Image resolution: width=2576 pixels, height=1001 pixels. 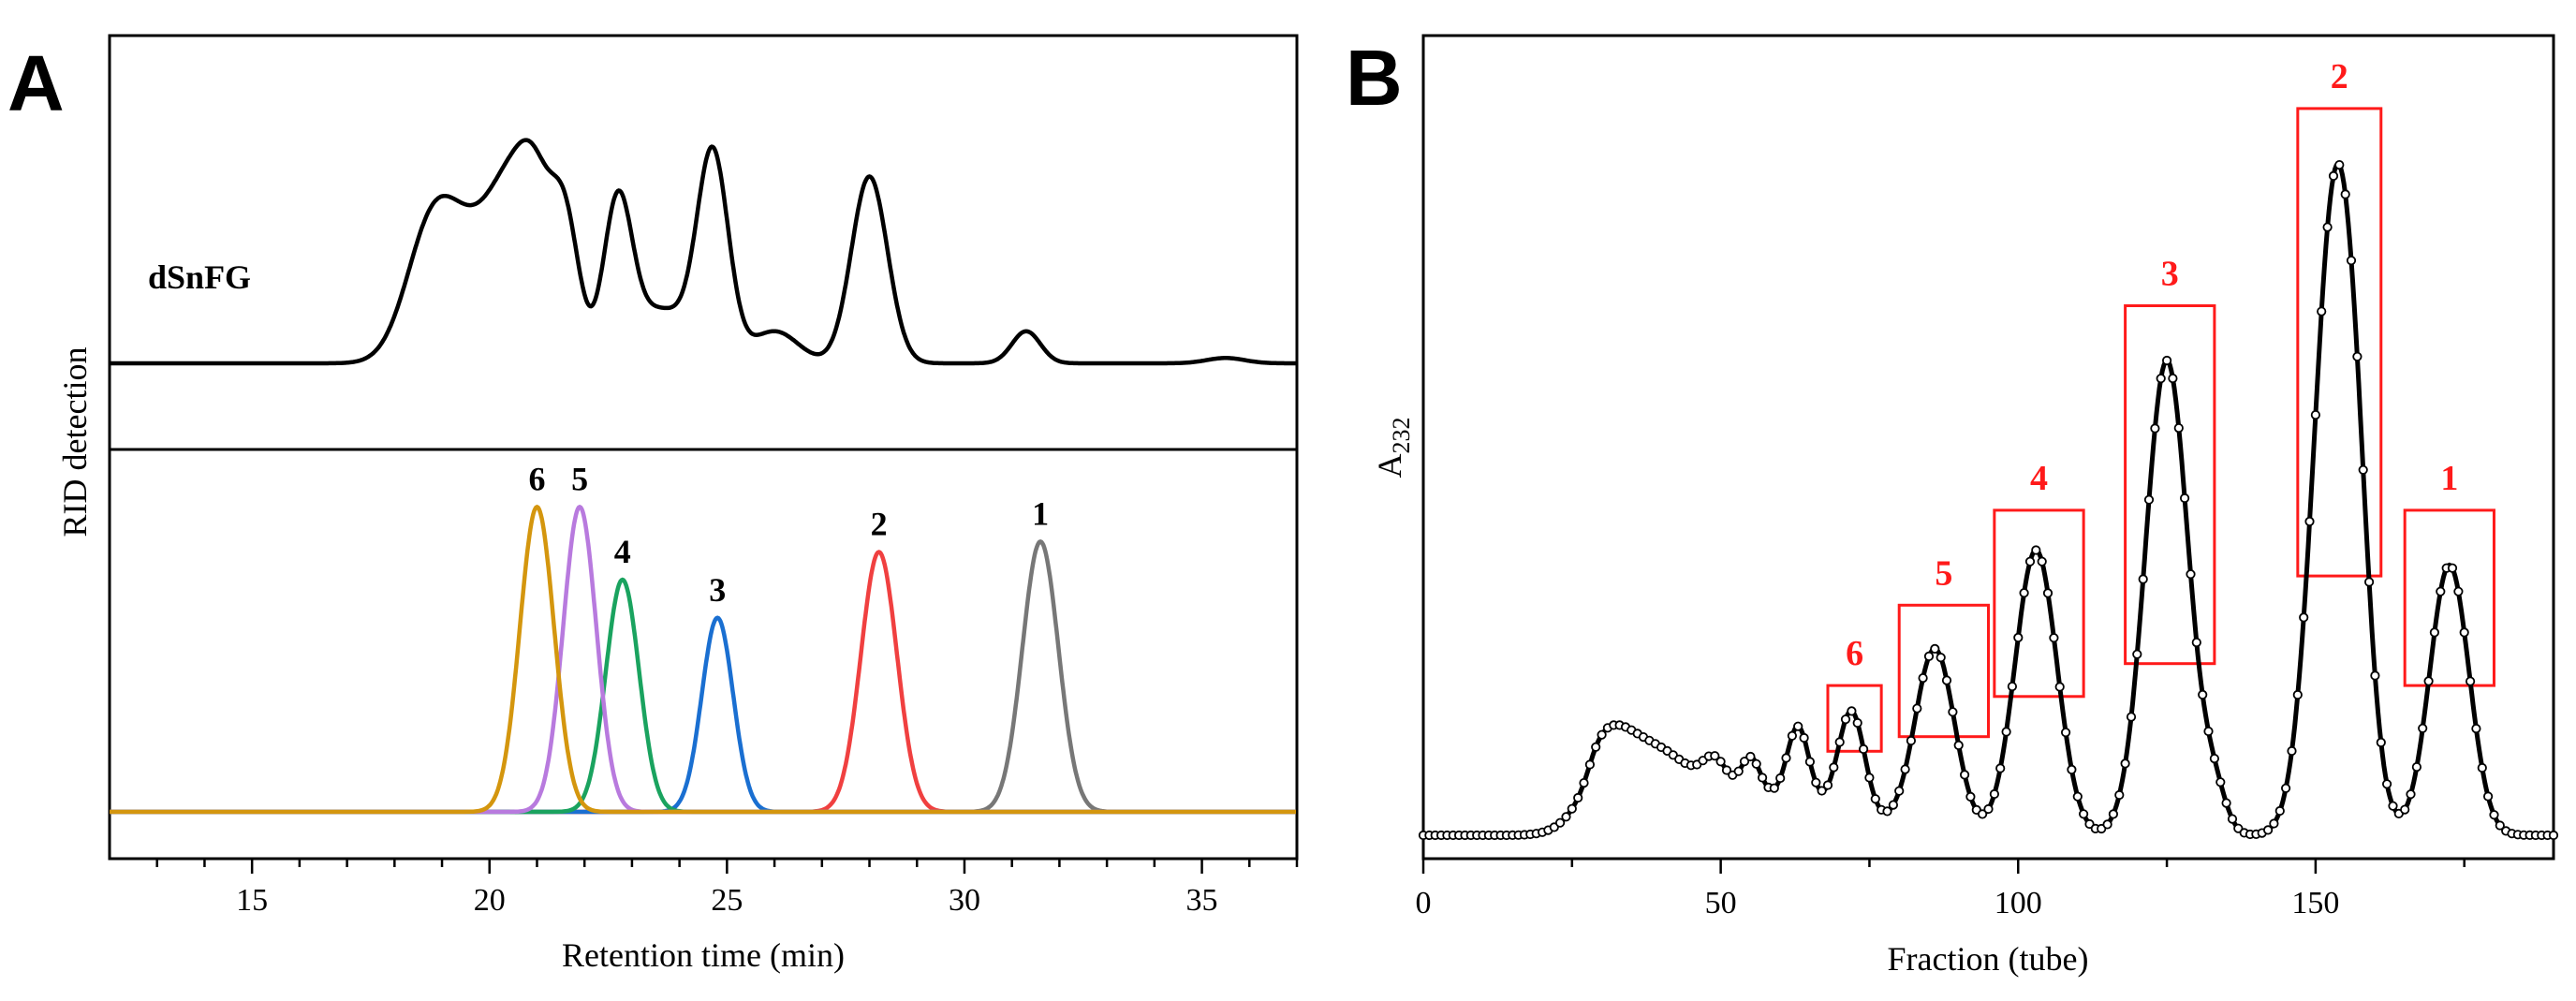 I want to click on x-tick-label: 35, so click(x=1202, y=900).